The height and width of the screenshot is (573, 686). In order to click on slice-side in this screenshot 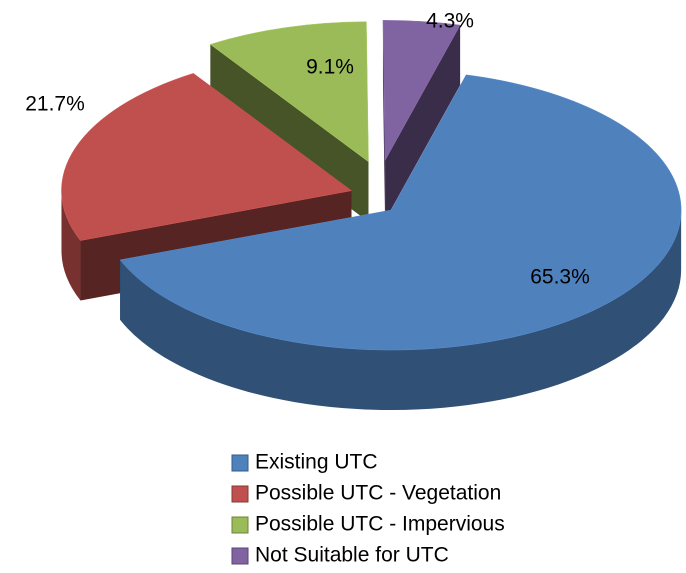, I will do `click(423, 123)`.